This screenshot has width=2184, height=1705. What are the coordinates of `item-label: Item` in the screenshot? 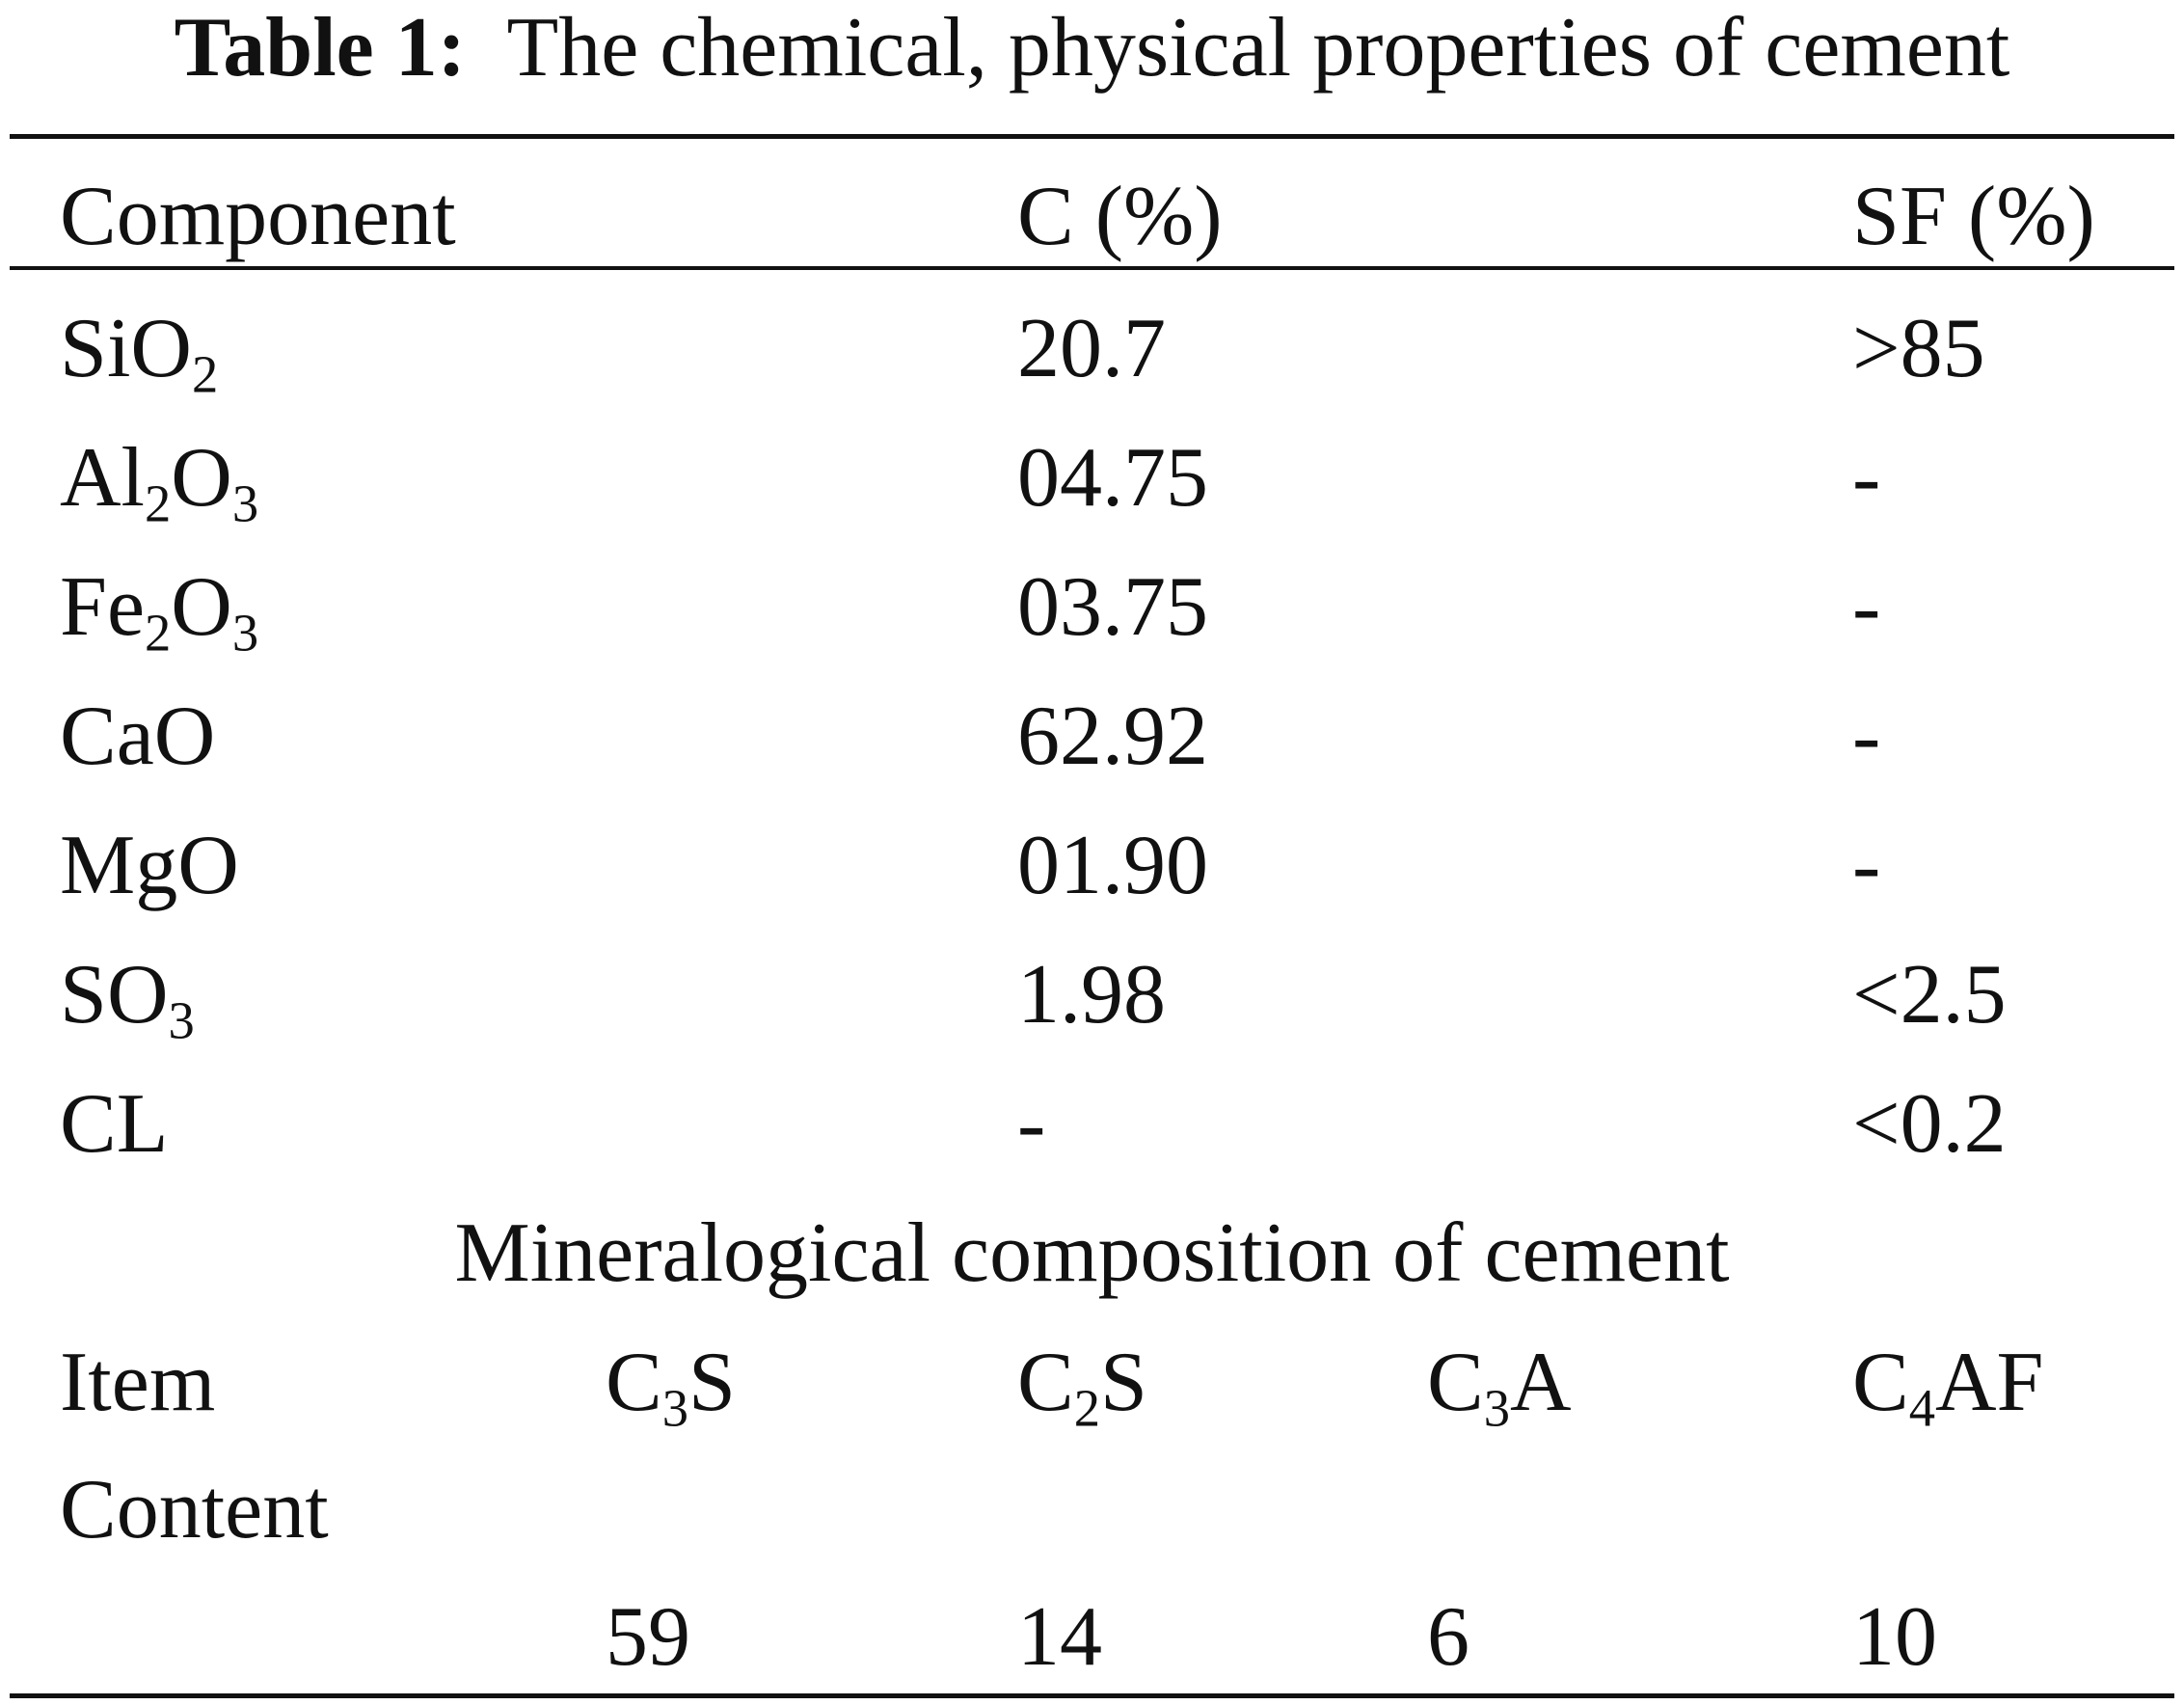 It's located at (138, 1382).